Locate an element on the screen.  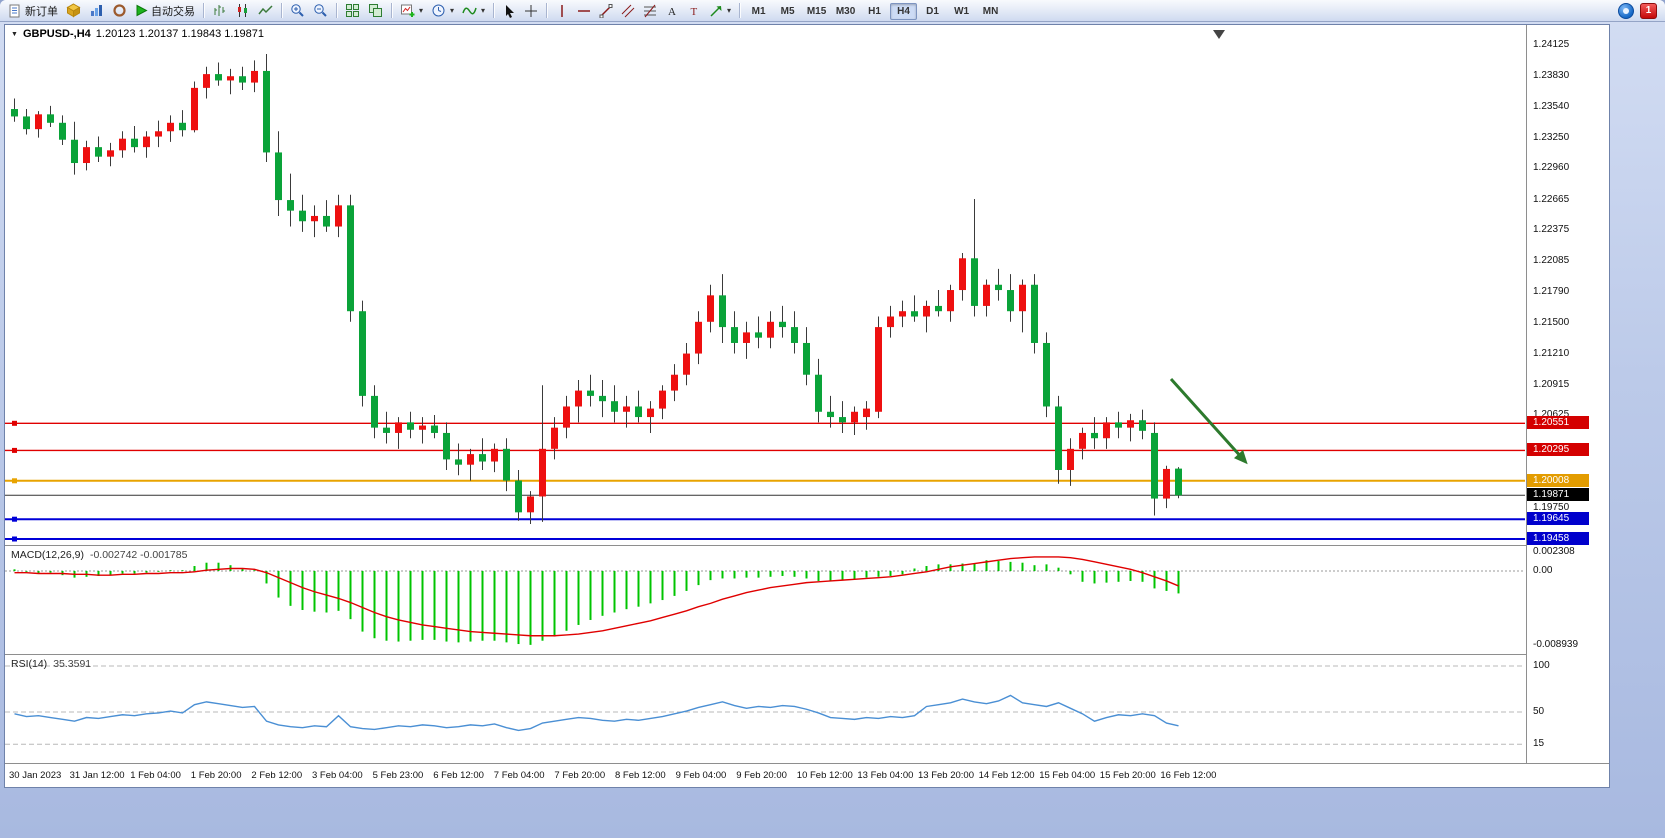
svg-text: A is located at coordinates (672, 12).